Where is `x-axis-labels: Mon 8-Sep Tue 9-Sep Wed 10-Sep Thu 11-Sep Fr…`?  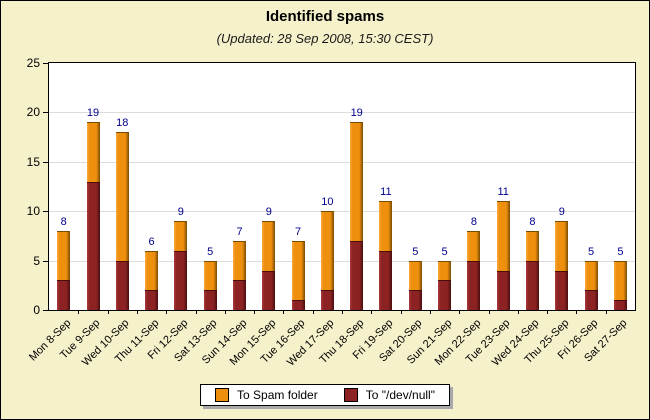
x-axis-labels: Mon 8-Sep Tue 9-Sep Wed 10-Sep Thu 11-Sep Fr… is located at coordinates (330, 342).